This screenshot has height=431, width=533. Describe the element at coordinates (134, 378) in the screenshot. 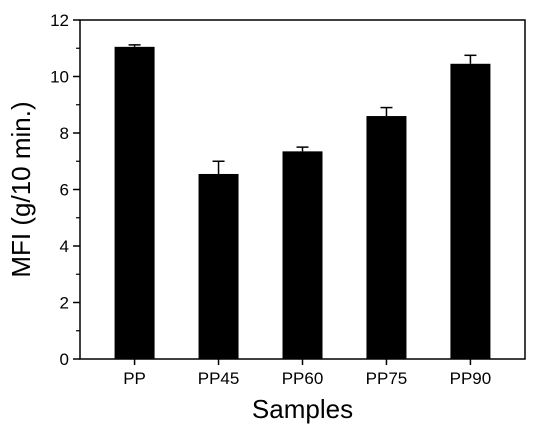

I see `x-tick-label: PP` at that location.